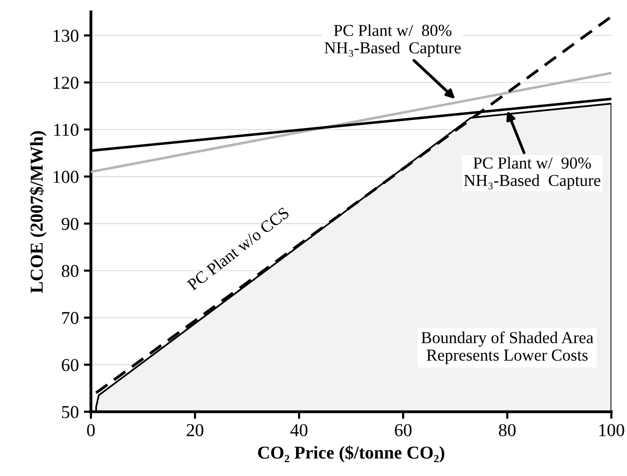  I want to click on y-tick-label: 100, so click(66, 176).